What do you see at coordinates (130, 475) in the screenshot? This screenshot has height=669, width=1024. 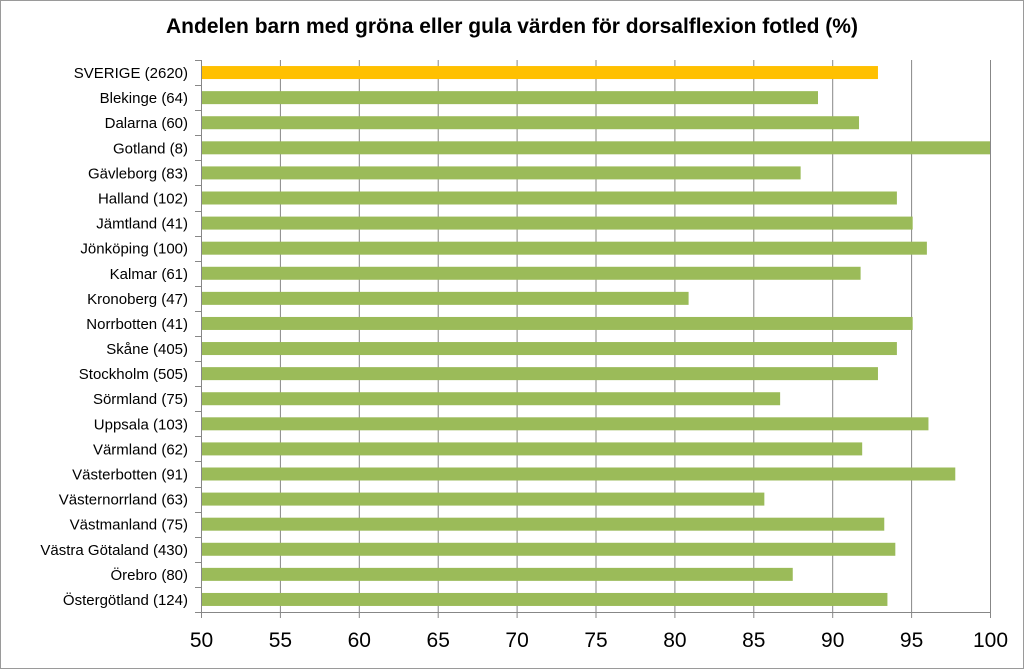 I see `category-label: Västerbotten (91)` at bounding box center [130, 475].